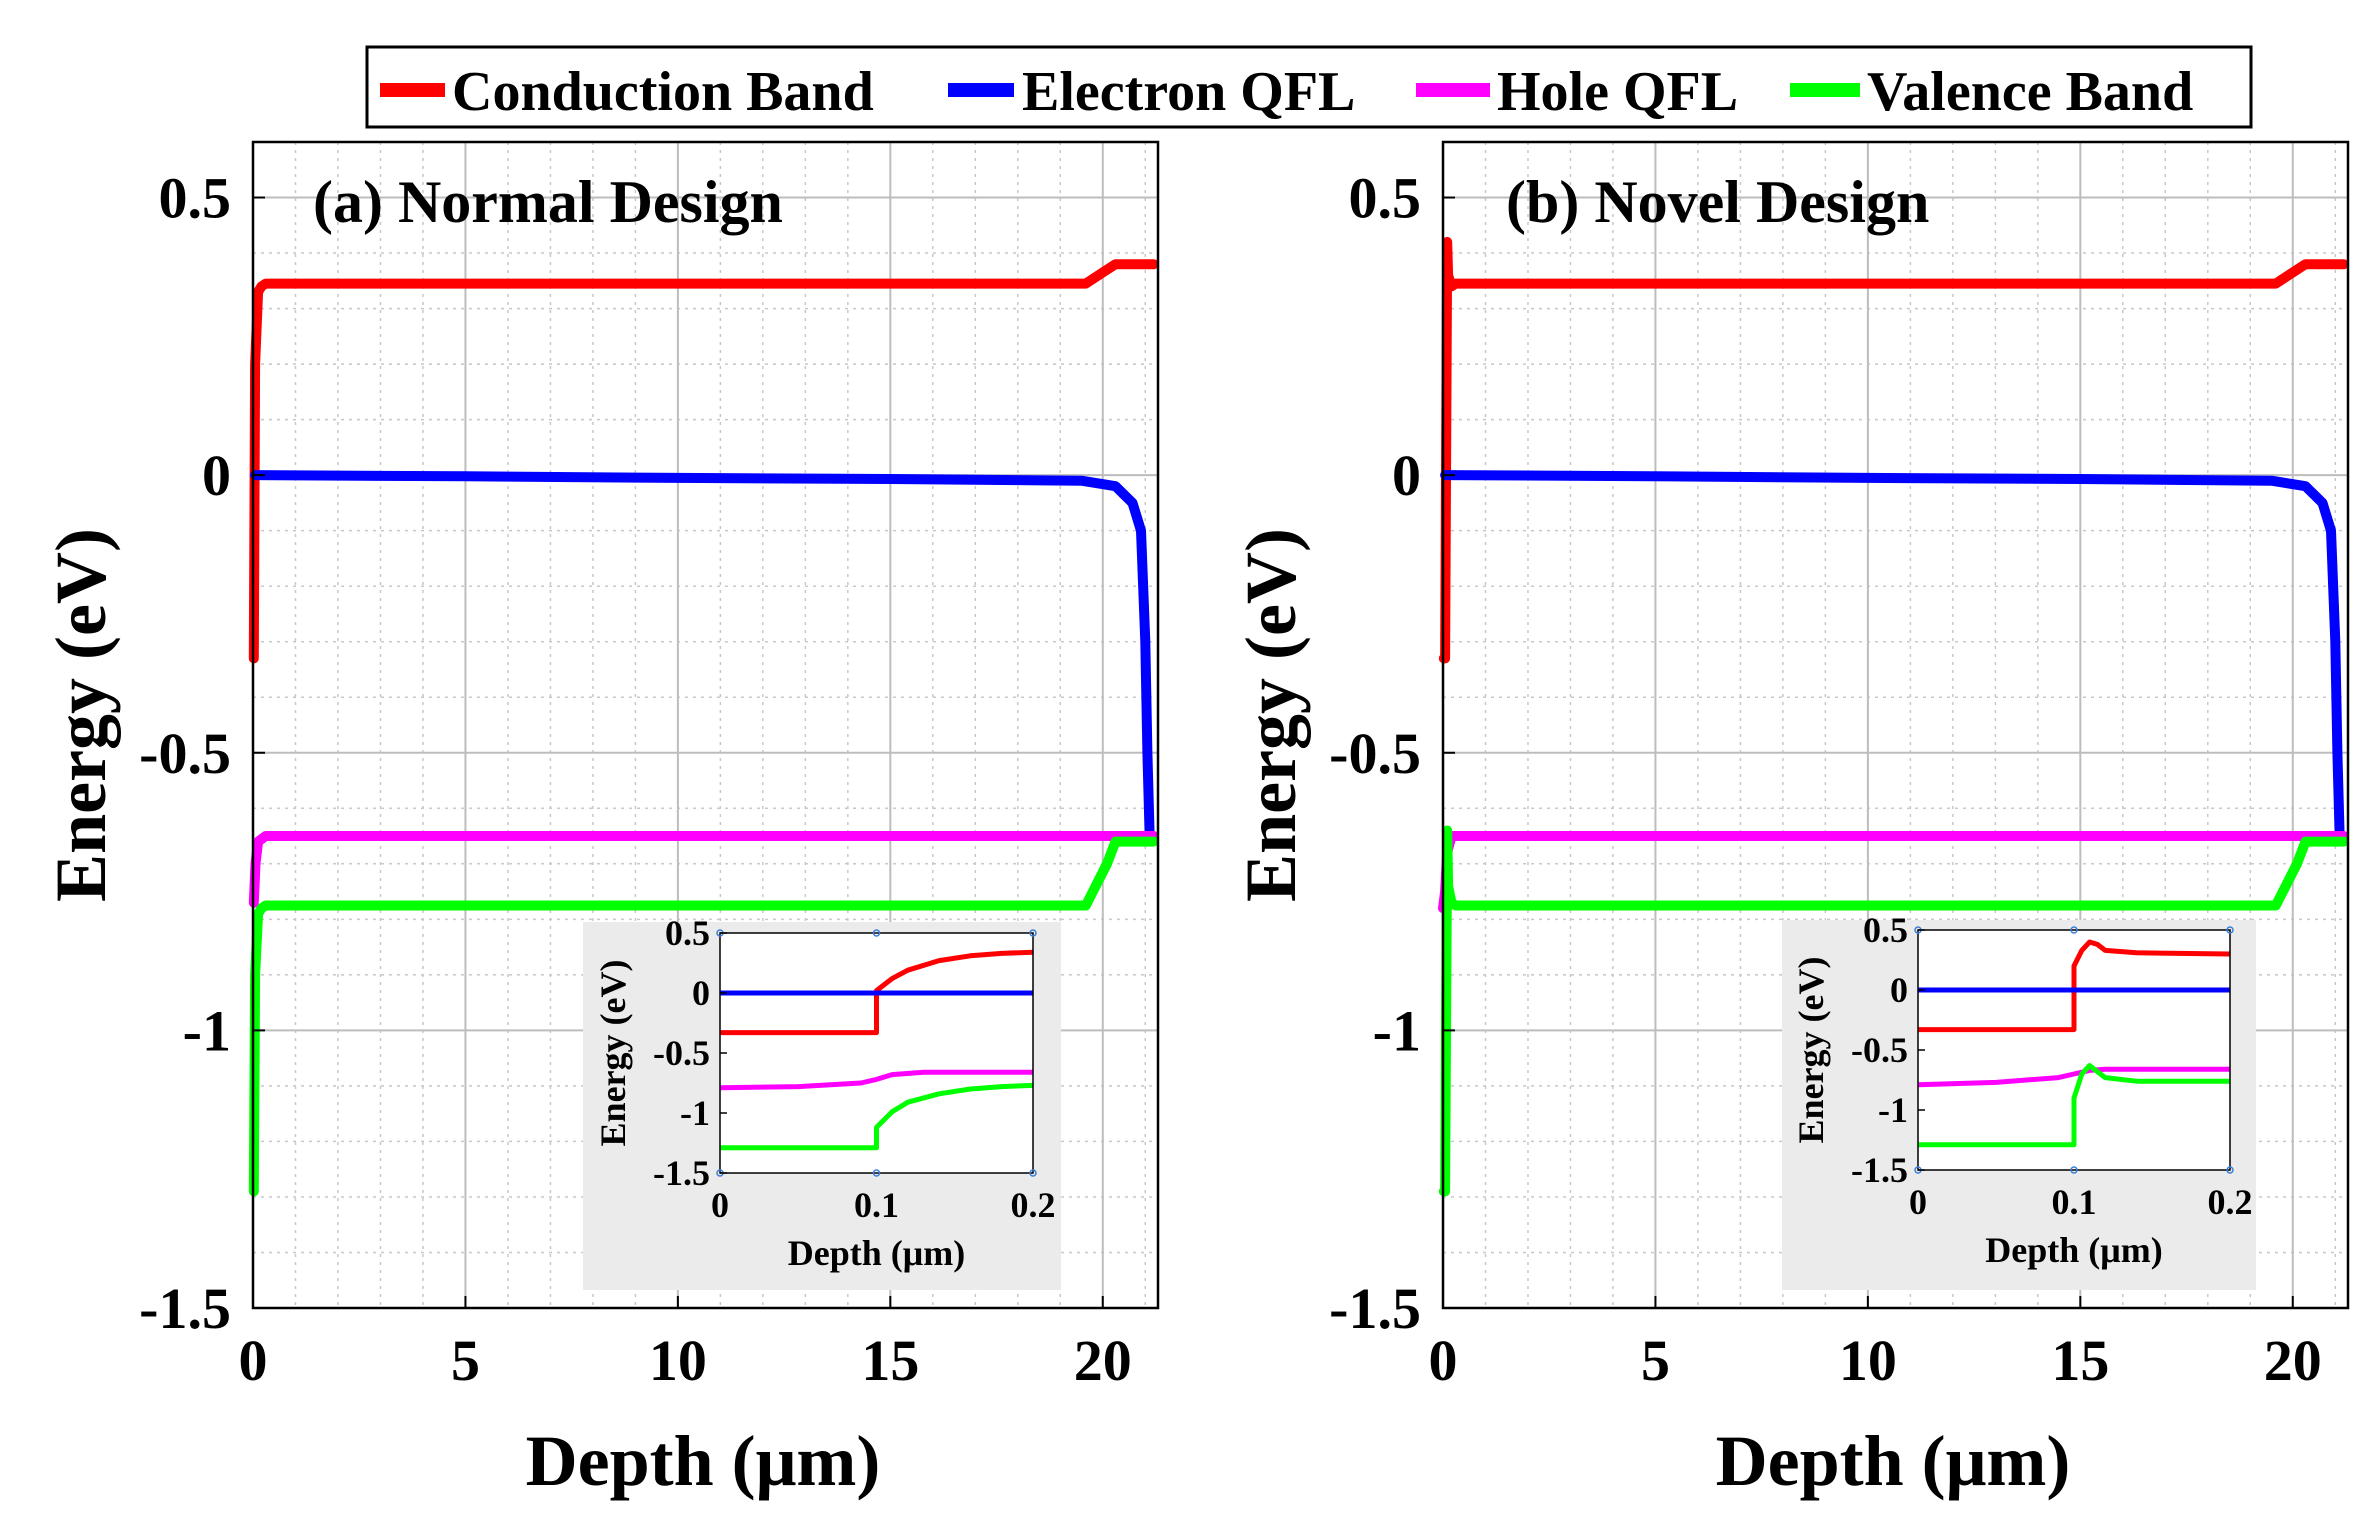 This screenshot has width=2379, height=1517. I want to click on panel-a-y-tick-label: 0, so click(216, 475).